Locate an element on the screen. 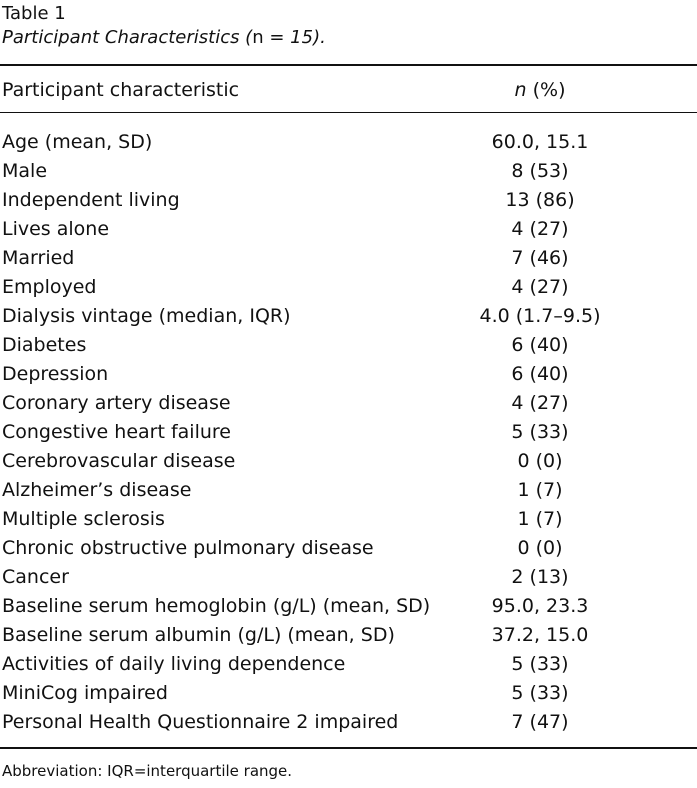 Image resolution: width=697 pixels, height=788 pixels. table-row: Employed 4 (27) is located at coordinates (348, 287).